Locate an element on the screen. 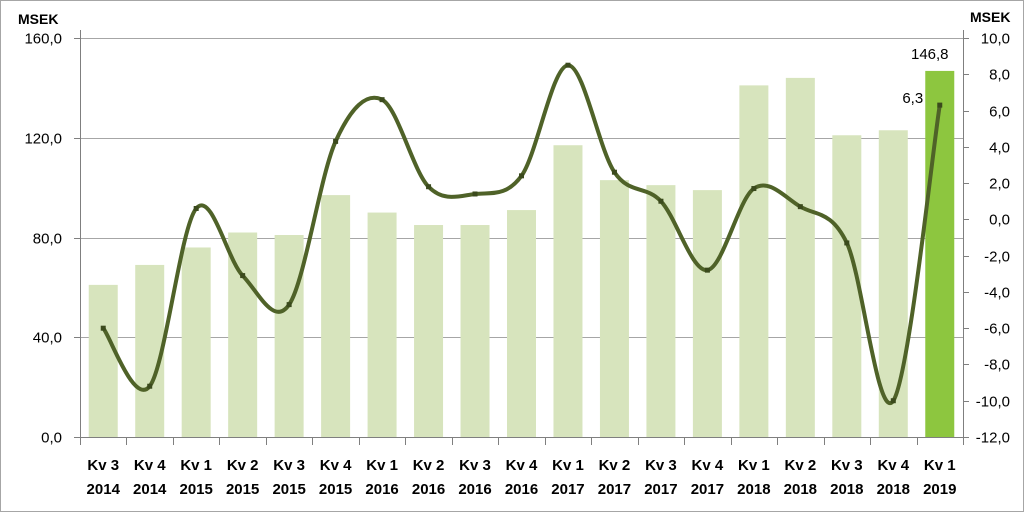  right-tick-label: 8,0 is located at coordinates (999, 75).